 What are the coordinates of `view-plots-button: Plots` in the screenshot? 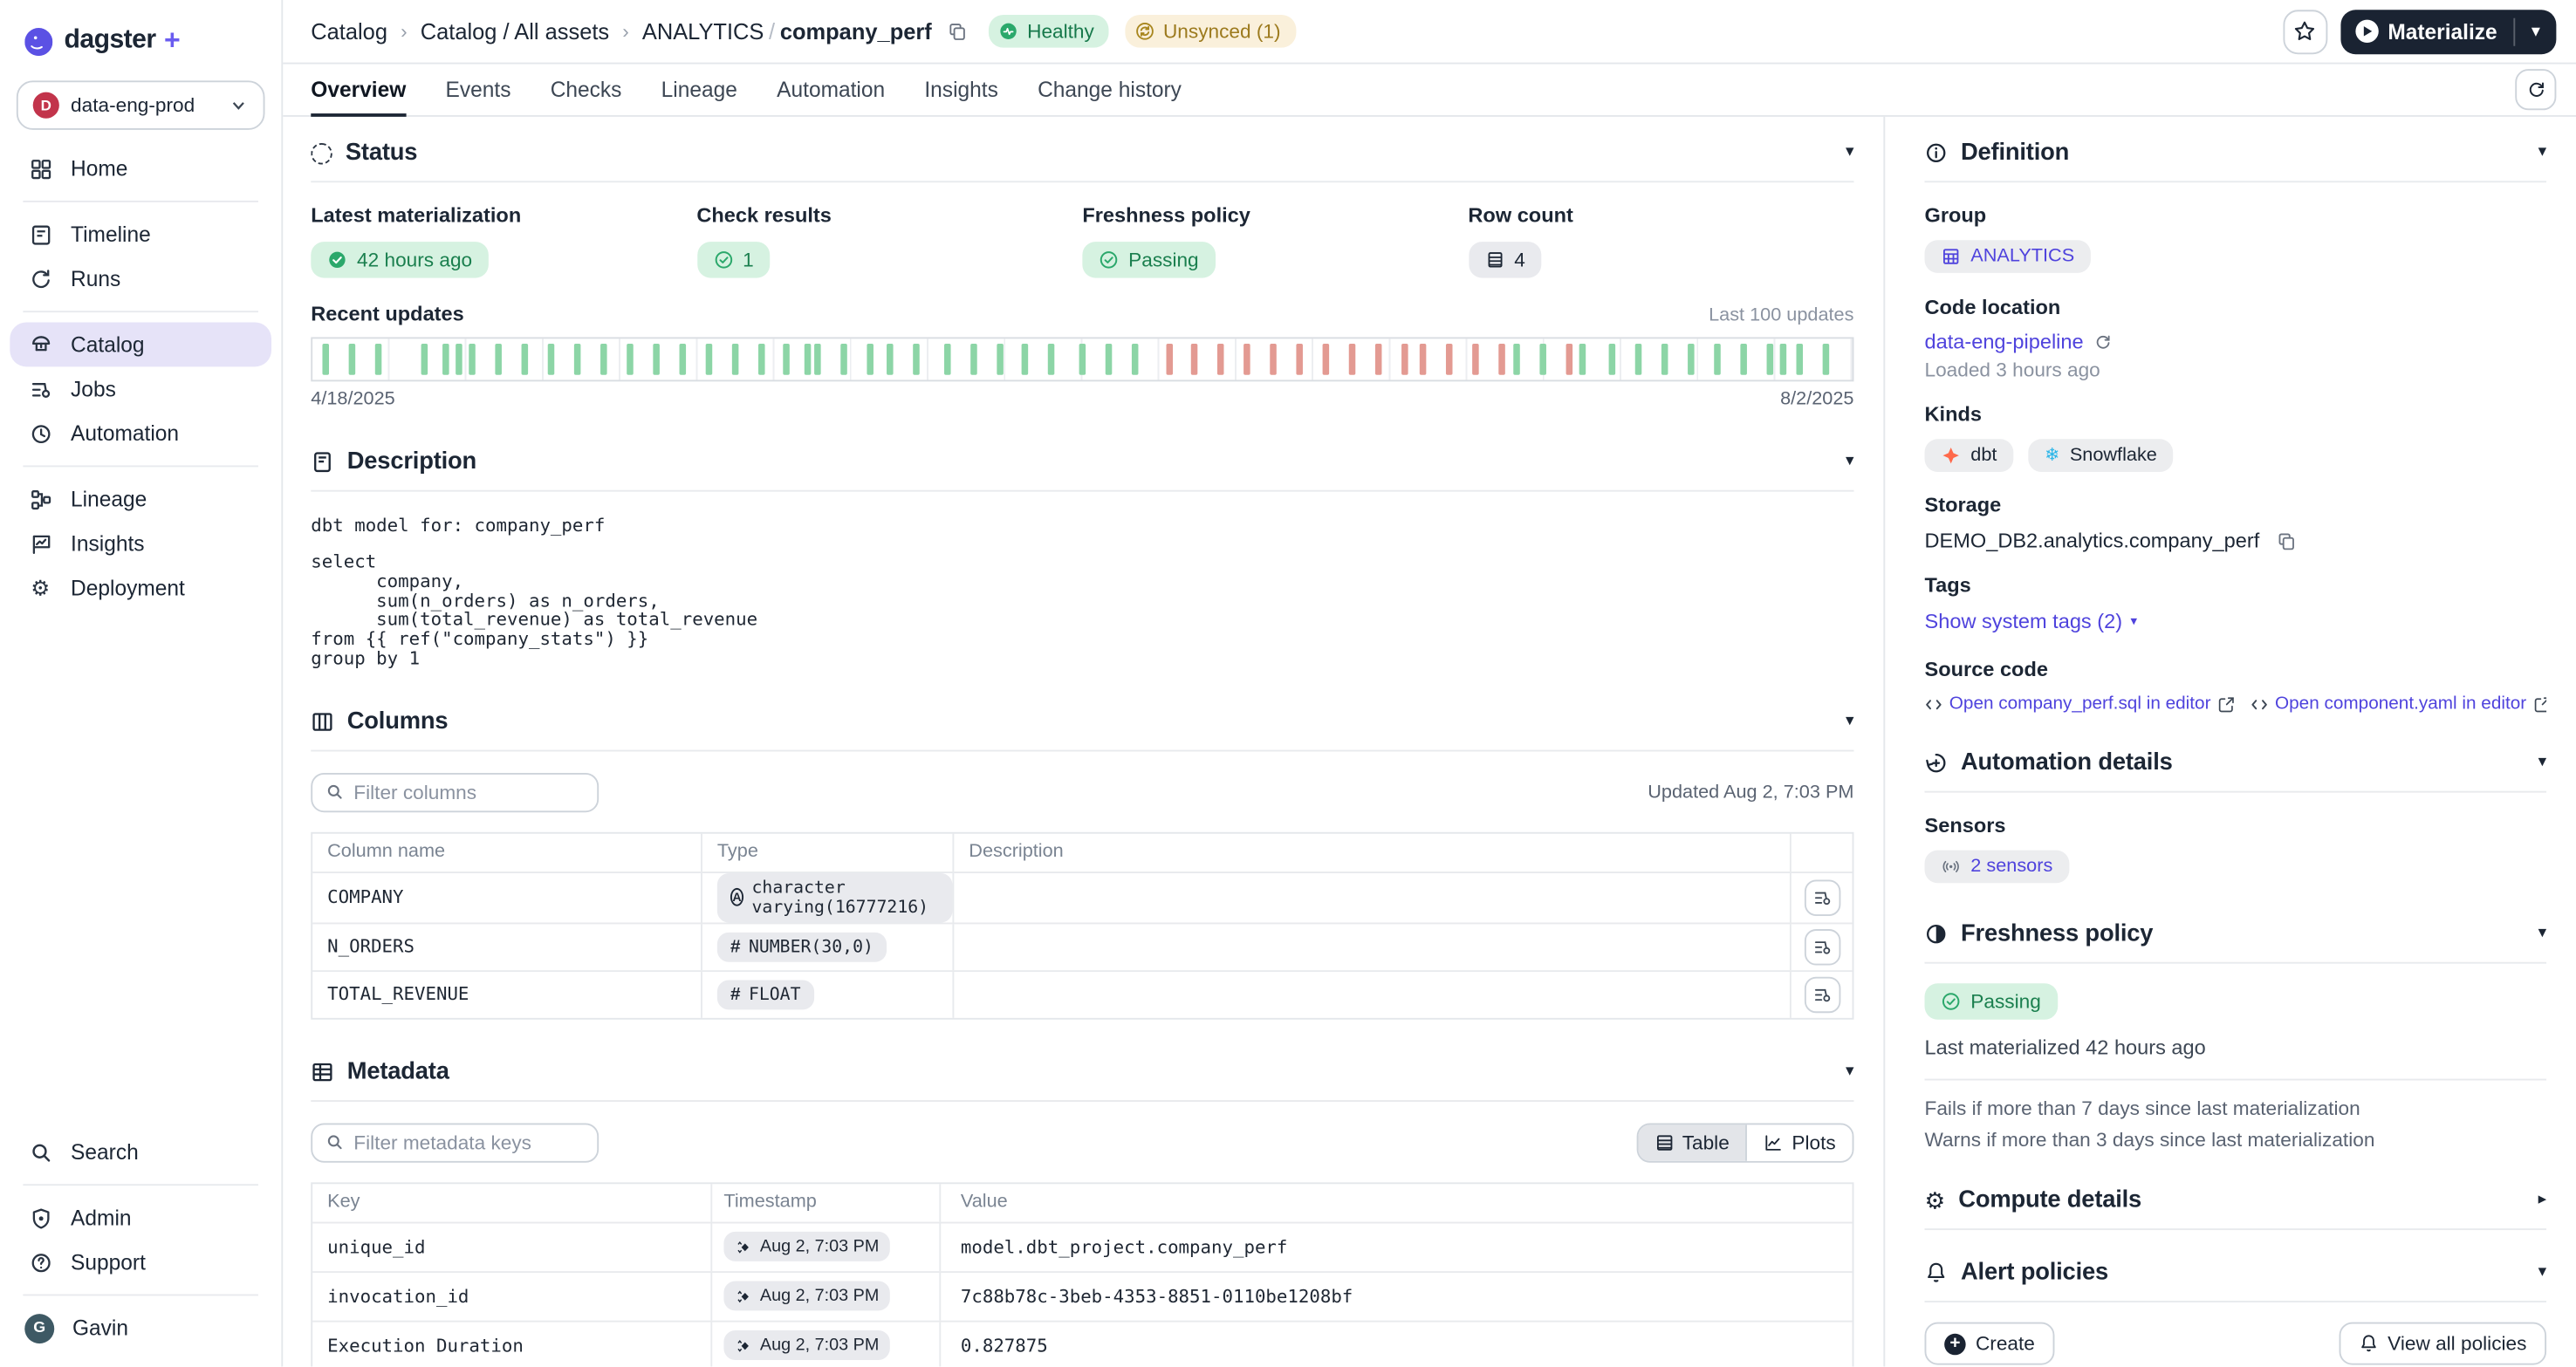 It's located at (1799, 1142).